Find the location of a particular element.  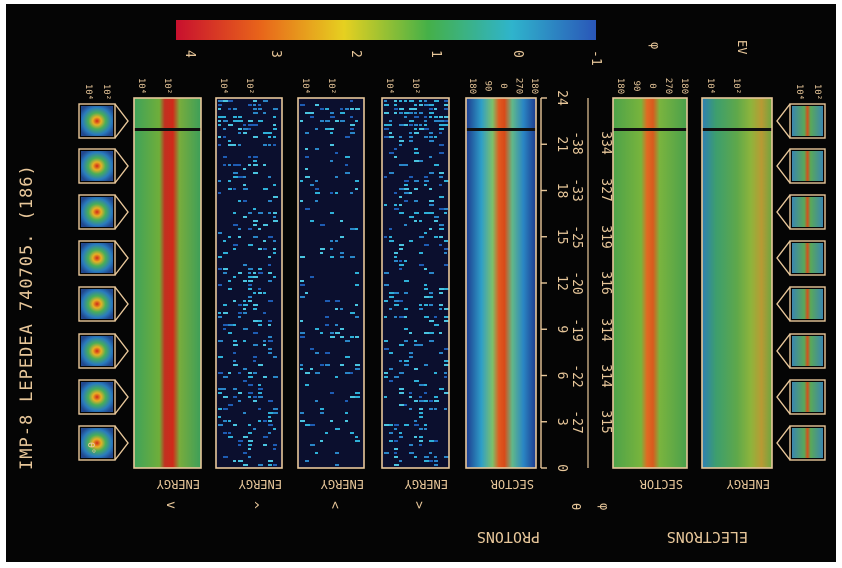

left-thumbnail is located at coordinates (103, 212).